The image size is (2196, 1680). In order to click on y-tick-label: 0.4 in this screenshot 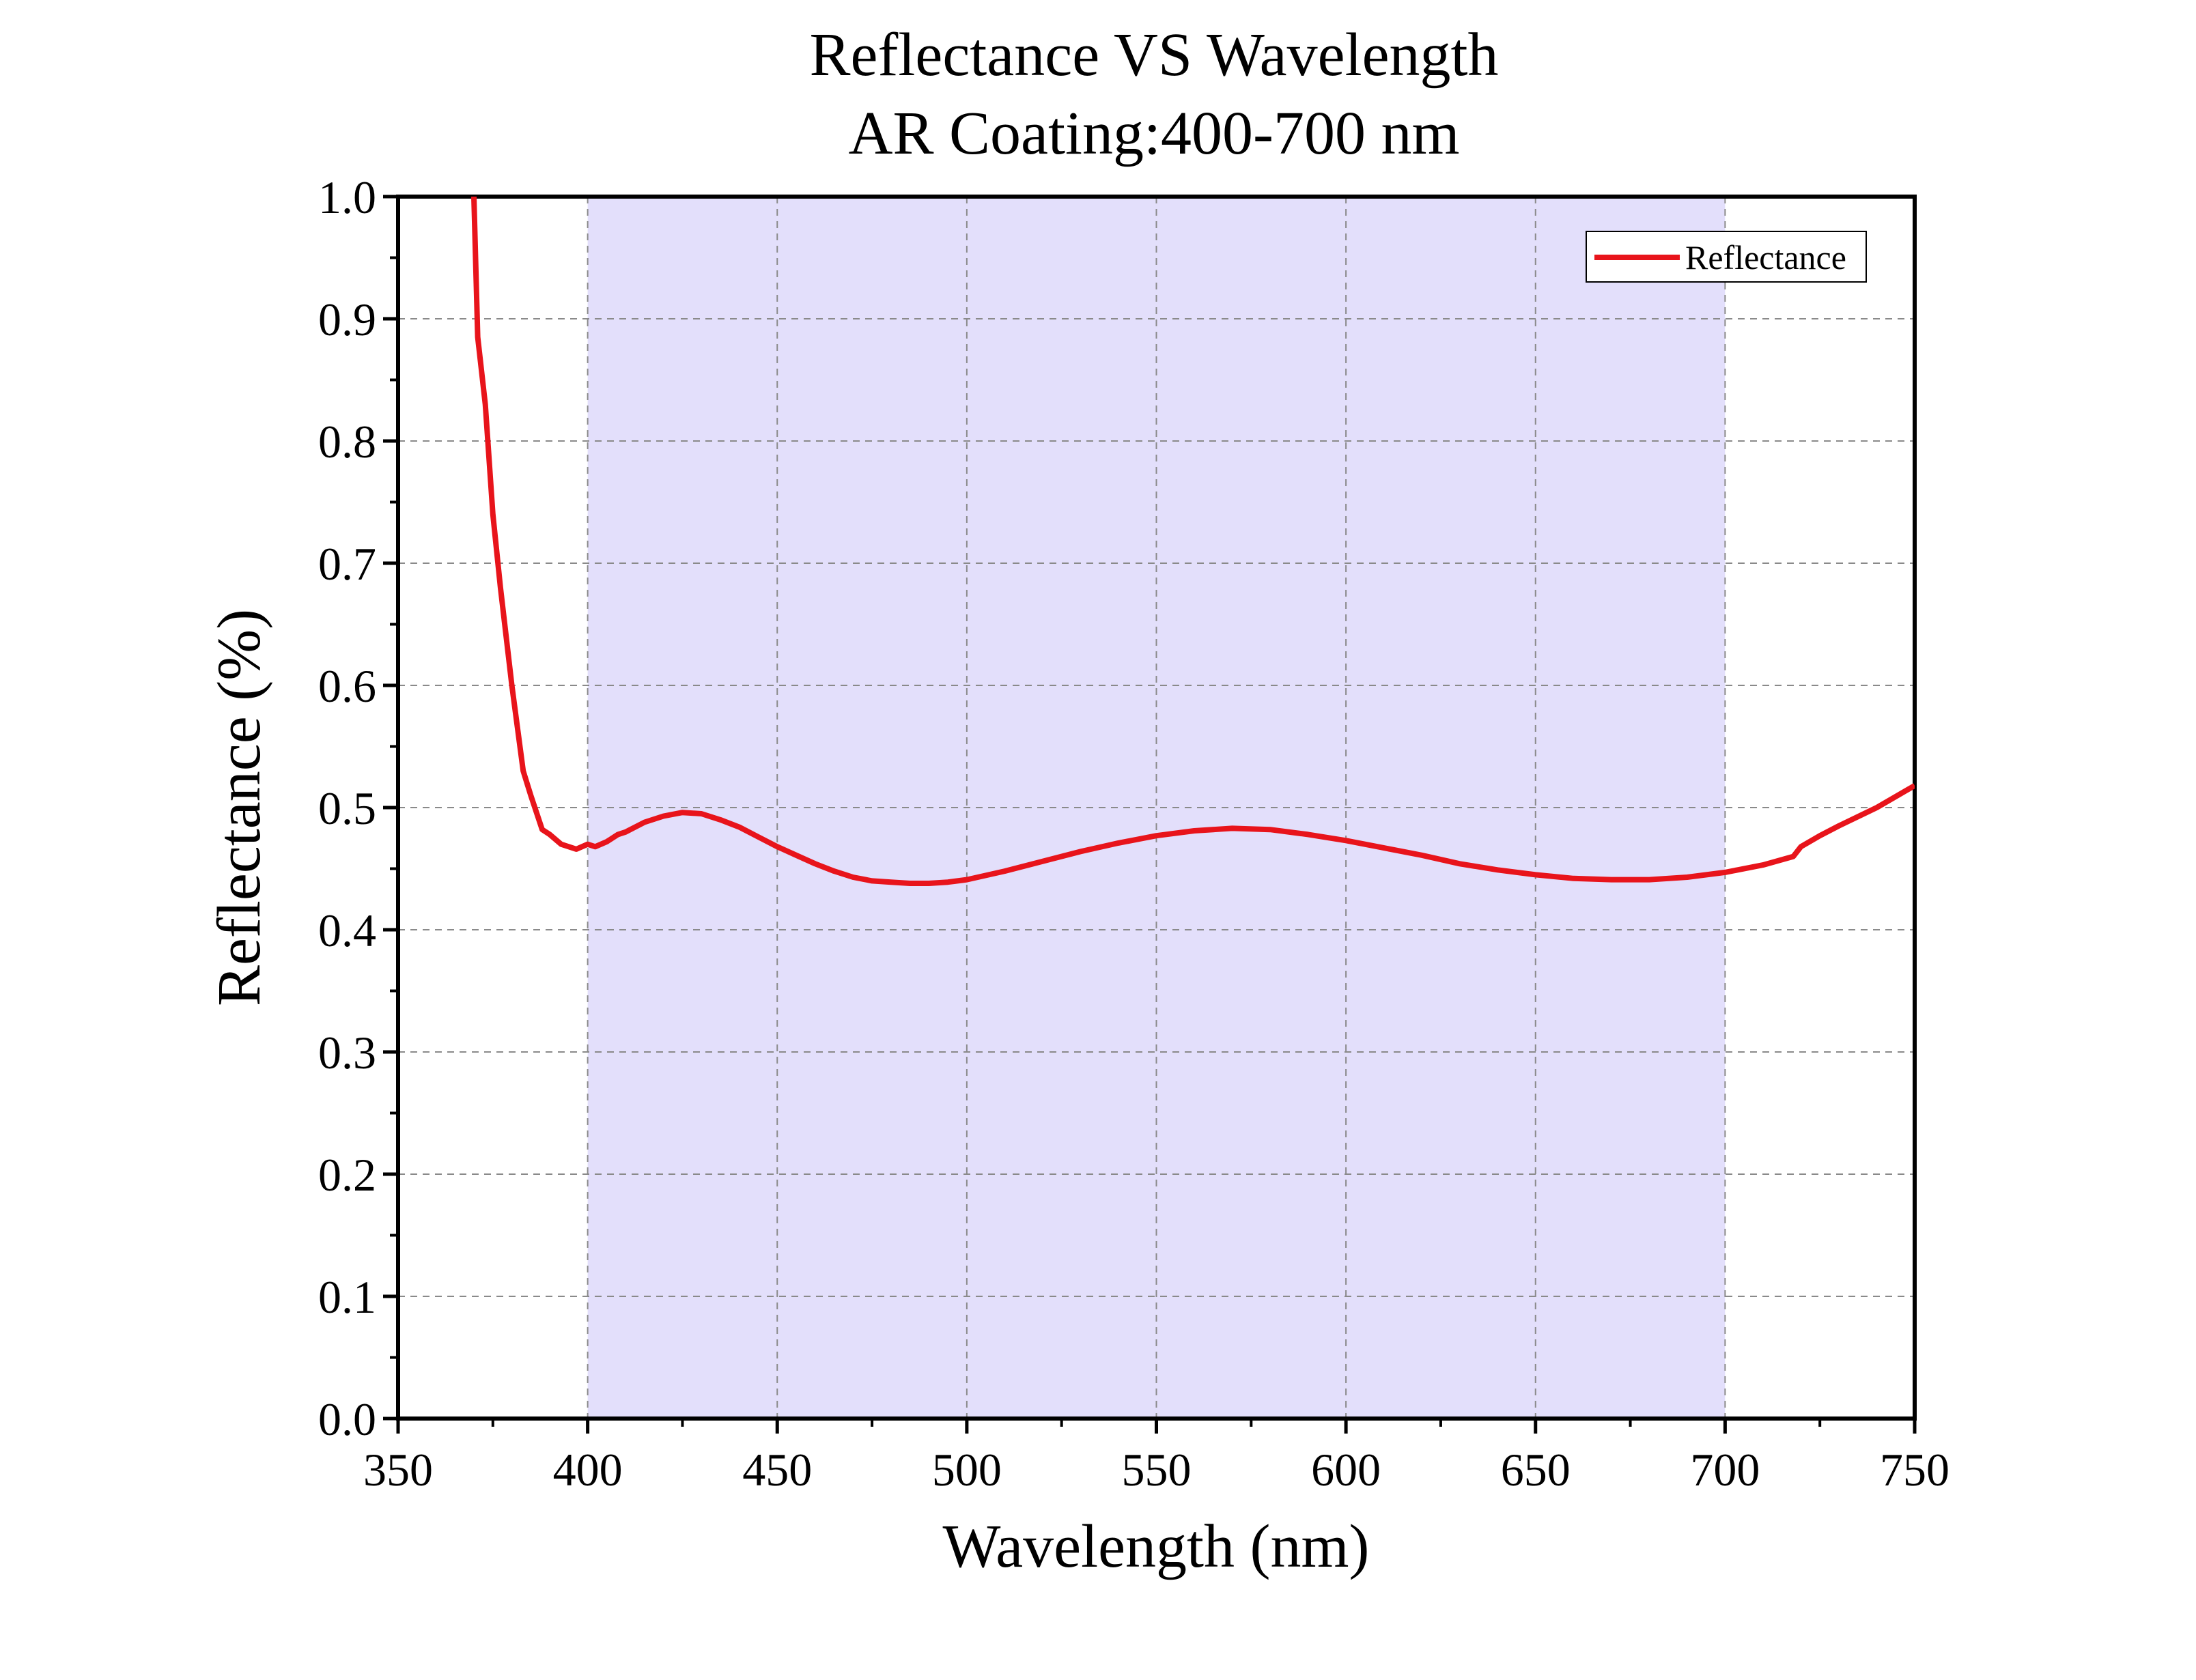, I will do `click(347, 930)`.